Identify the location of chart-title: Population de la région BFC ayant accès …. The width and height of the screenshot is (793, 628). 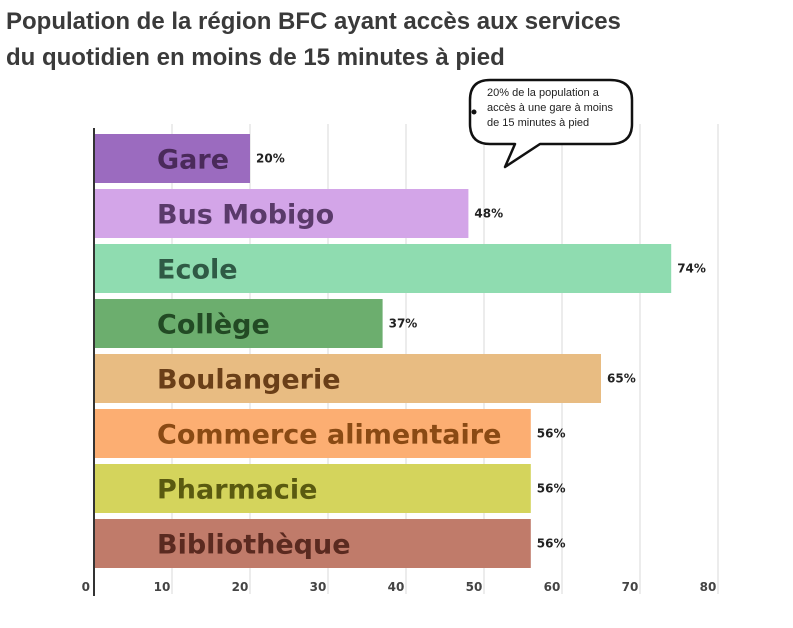
(356, 40).